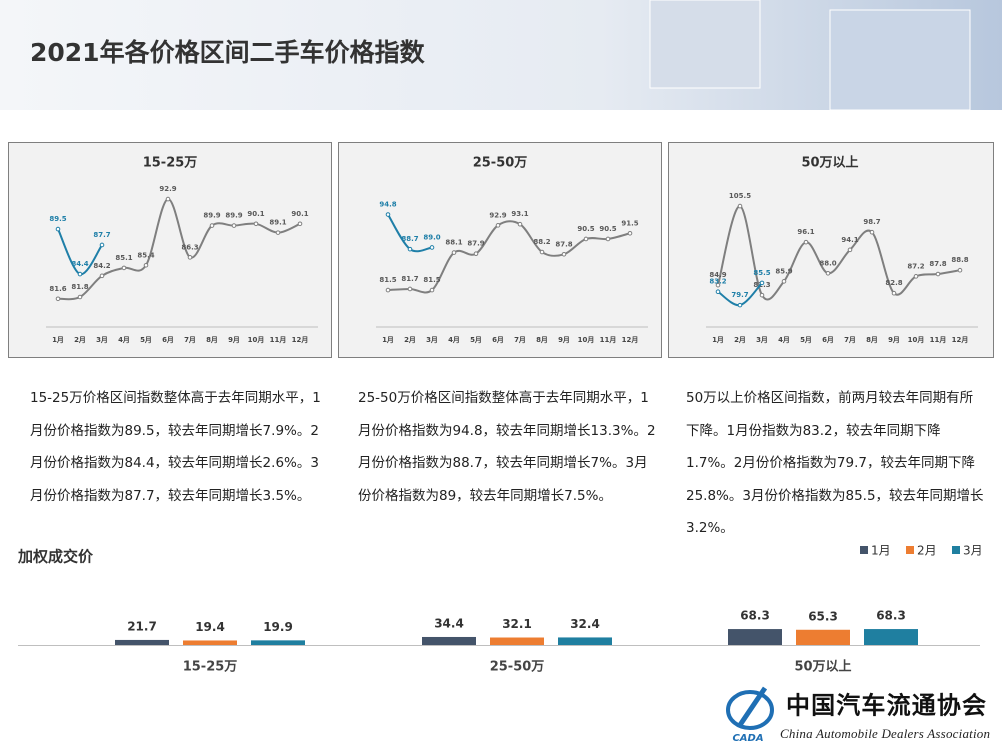 This screenshot has width=1002, height=752. Describe the element at coordinates (871, 222) in the screenshot. I see `data-label: 98.7` at that location.